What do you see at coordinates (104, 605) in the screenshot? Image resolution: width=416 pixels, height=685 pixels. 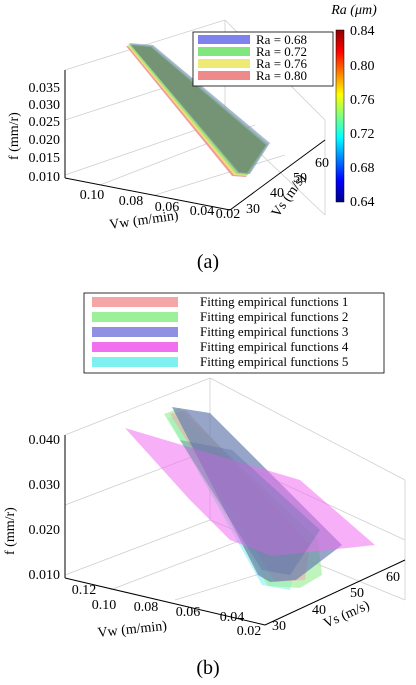 I see `chart-b-vw-tick: 0.10` at bounding box center [104, 605].